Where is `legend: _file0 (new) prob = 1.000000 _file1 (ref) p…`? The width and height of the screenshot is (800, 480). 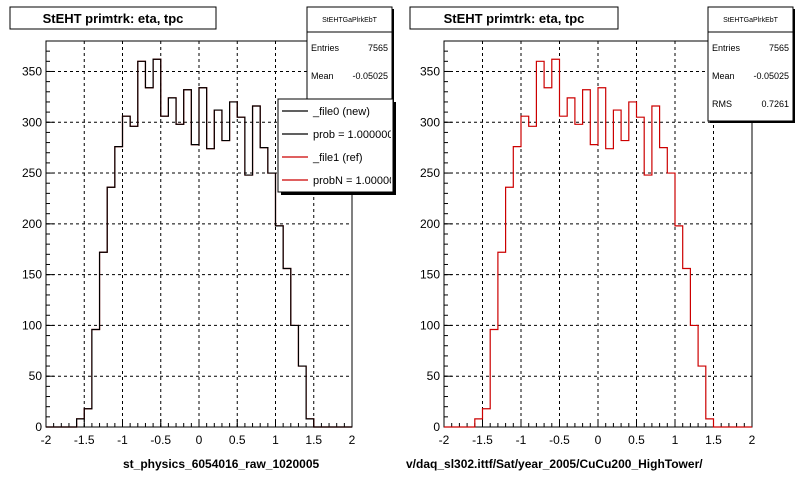
legend: _file0 (new) prob = 1.000000 _file1 (ref) p… is located at coordinates (339, 146).